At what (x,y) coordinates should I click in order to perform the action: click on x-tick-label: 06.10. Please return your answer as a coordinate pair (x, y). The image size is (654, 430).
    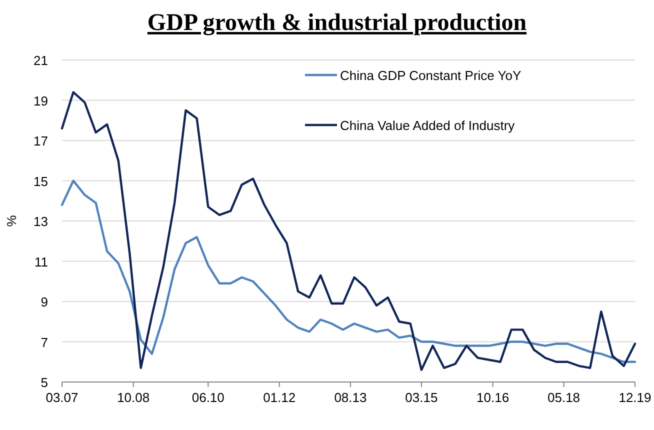
    Looking at the image, I should click on (208, 397).